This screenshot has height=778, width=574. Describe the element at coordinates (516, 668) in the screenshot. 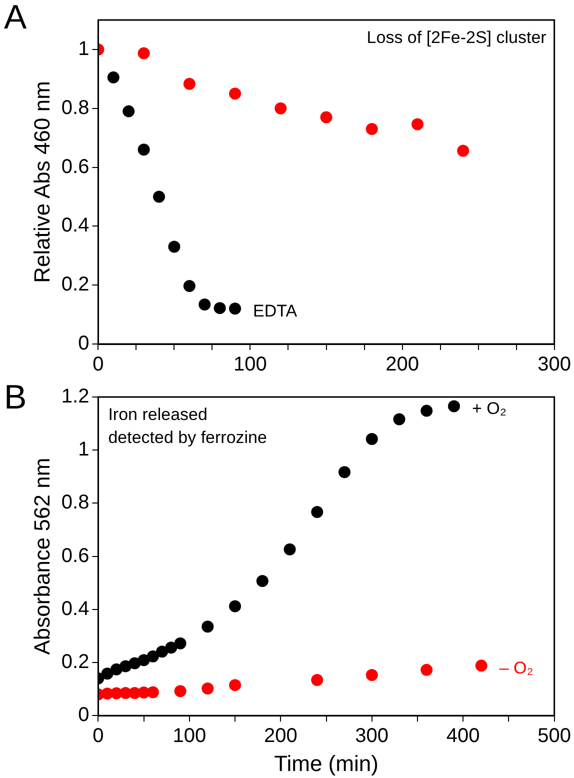

I see `series-label: – O₂` at that location.